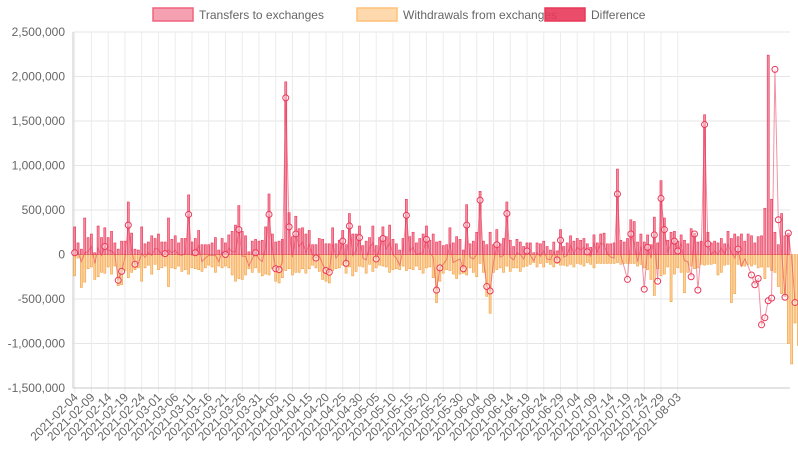  Describe the element at coordinates (480, 15) in the screenshot. I see `legend-label-2: Withdrawals from exchanges` at that location.